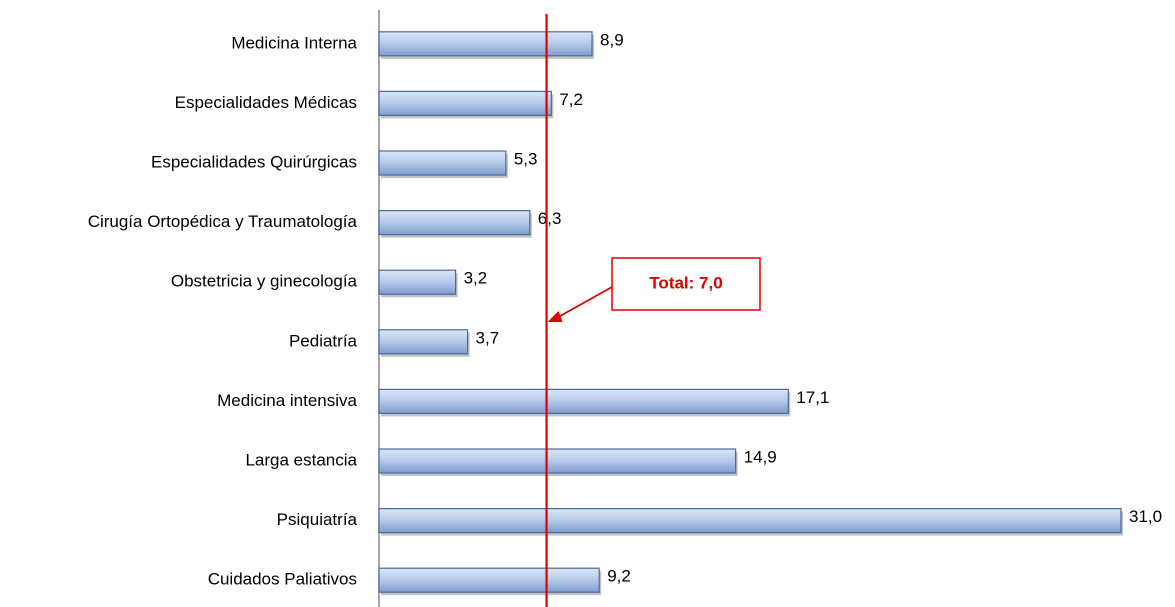  I want to click on value-label: 6,3, so click(550, 218).